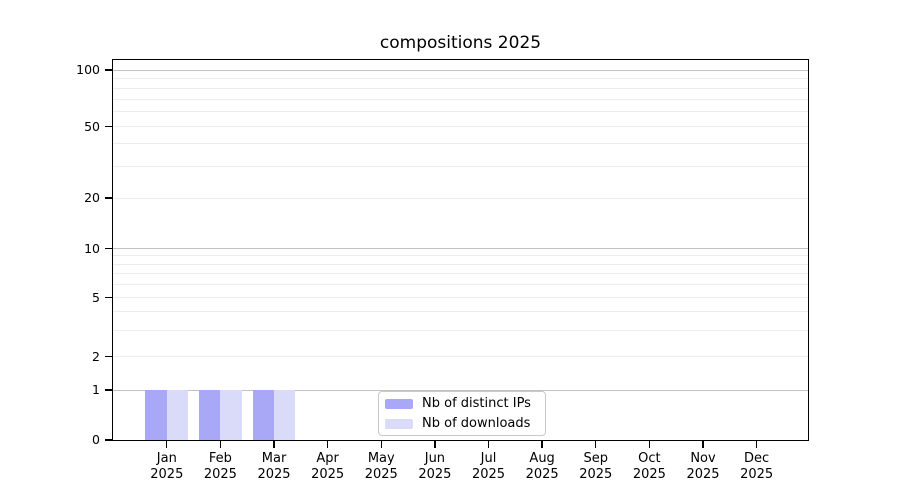 The image size is (900, 500). Describe the element at coordinates (328, 466) in the screenshot. I see `x-tick-label: Apr 2025` at that location.